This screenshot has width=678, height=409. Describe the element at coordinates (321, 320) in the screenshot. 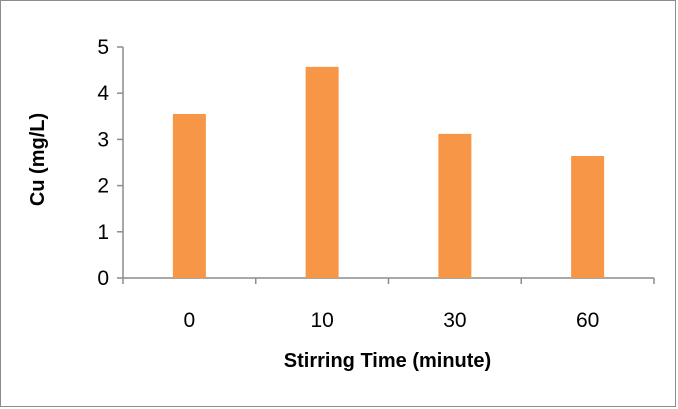

I see `x-tick-label: 10` at that location.